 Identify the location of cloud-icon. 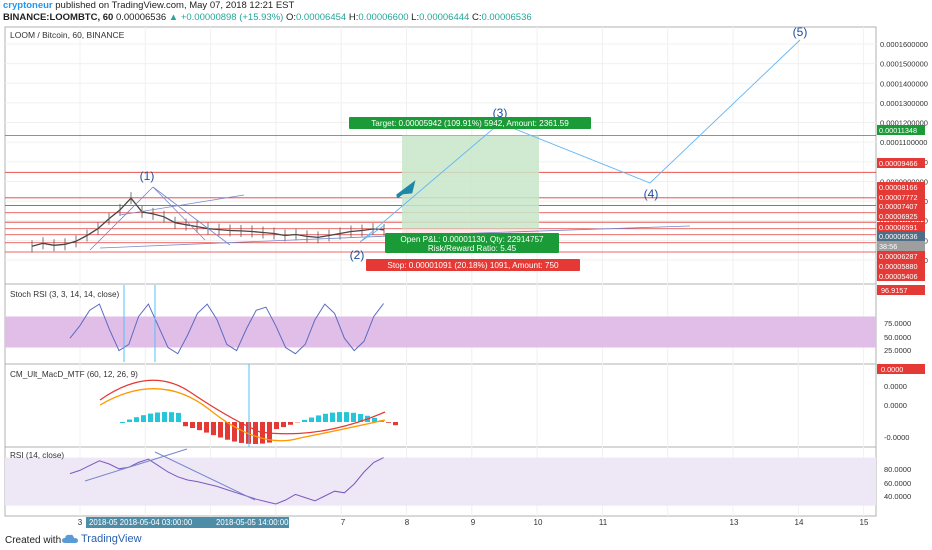
(70, 538).